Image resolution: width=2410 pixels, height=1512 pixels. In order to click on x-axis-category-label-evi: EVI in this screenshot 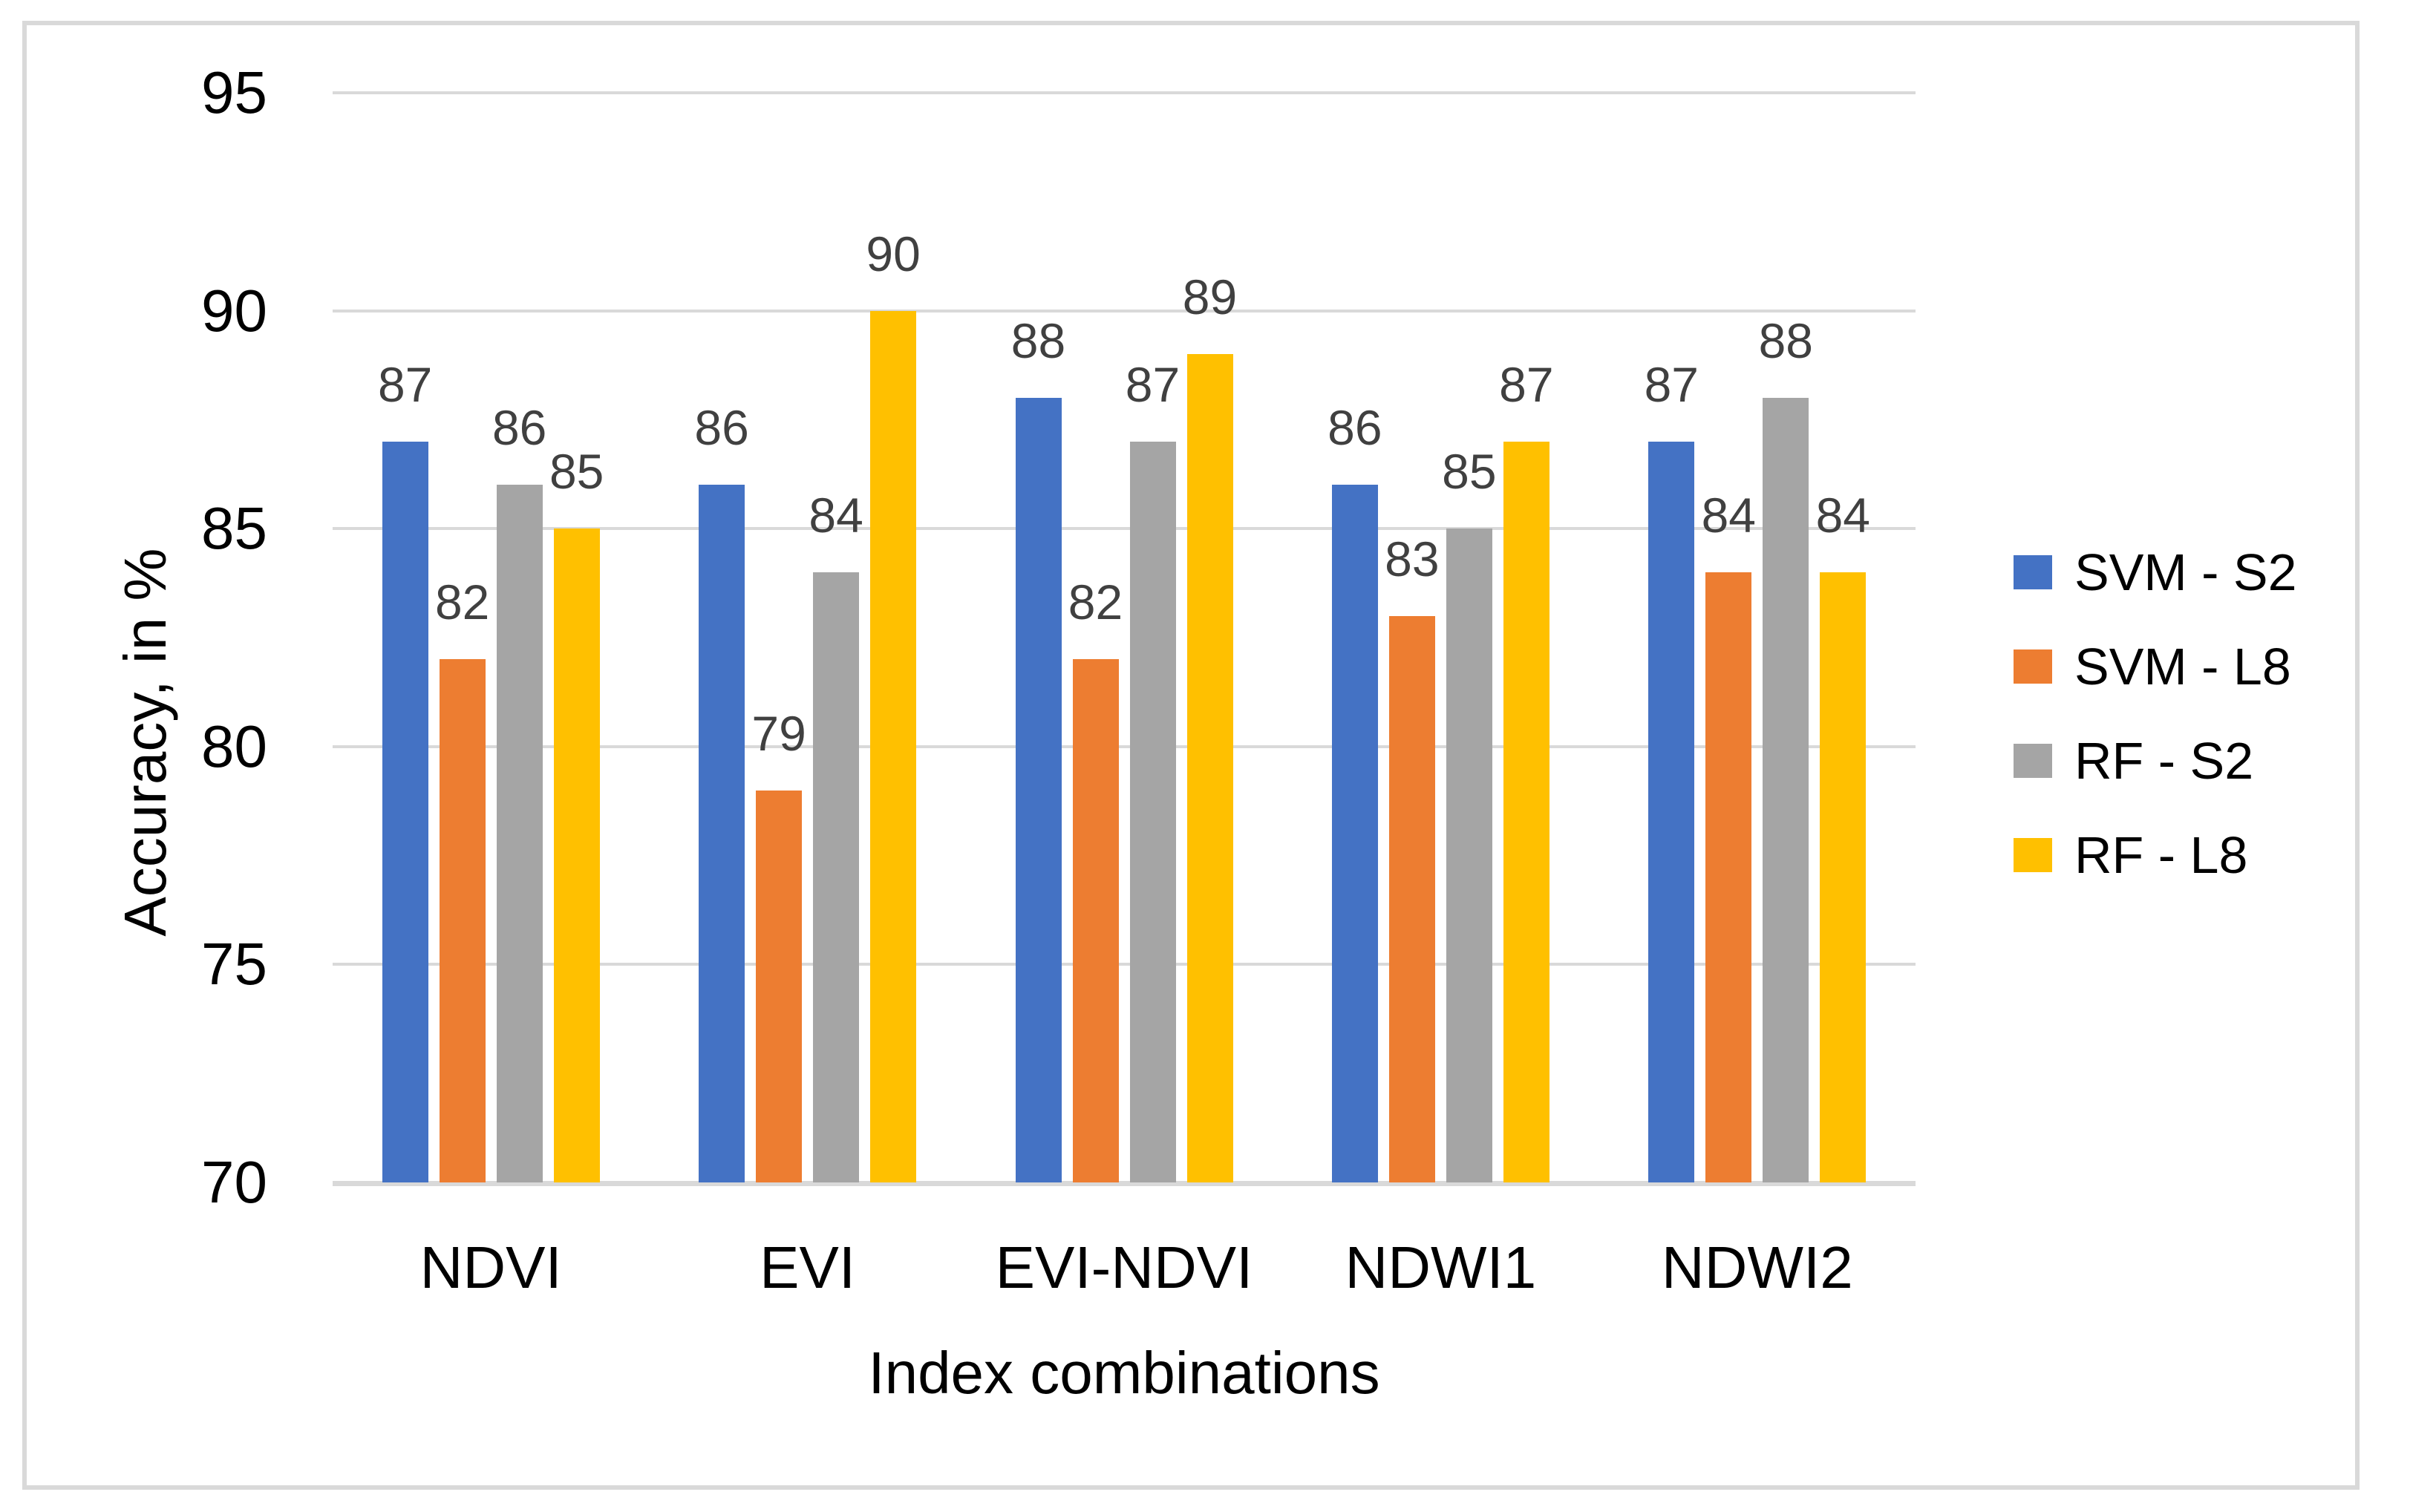, I will do `click(808, 1267)`.